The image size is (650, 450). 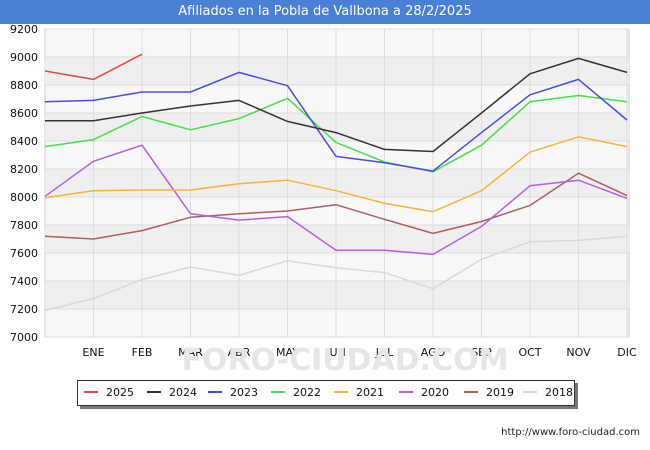 I want to click on legend: 2025 2024 2023 2022 2021 2020 2019 2018, so click(x=326, y=393).